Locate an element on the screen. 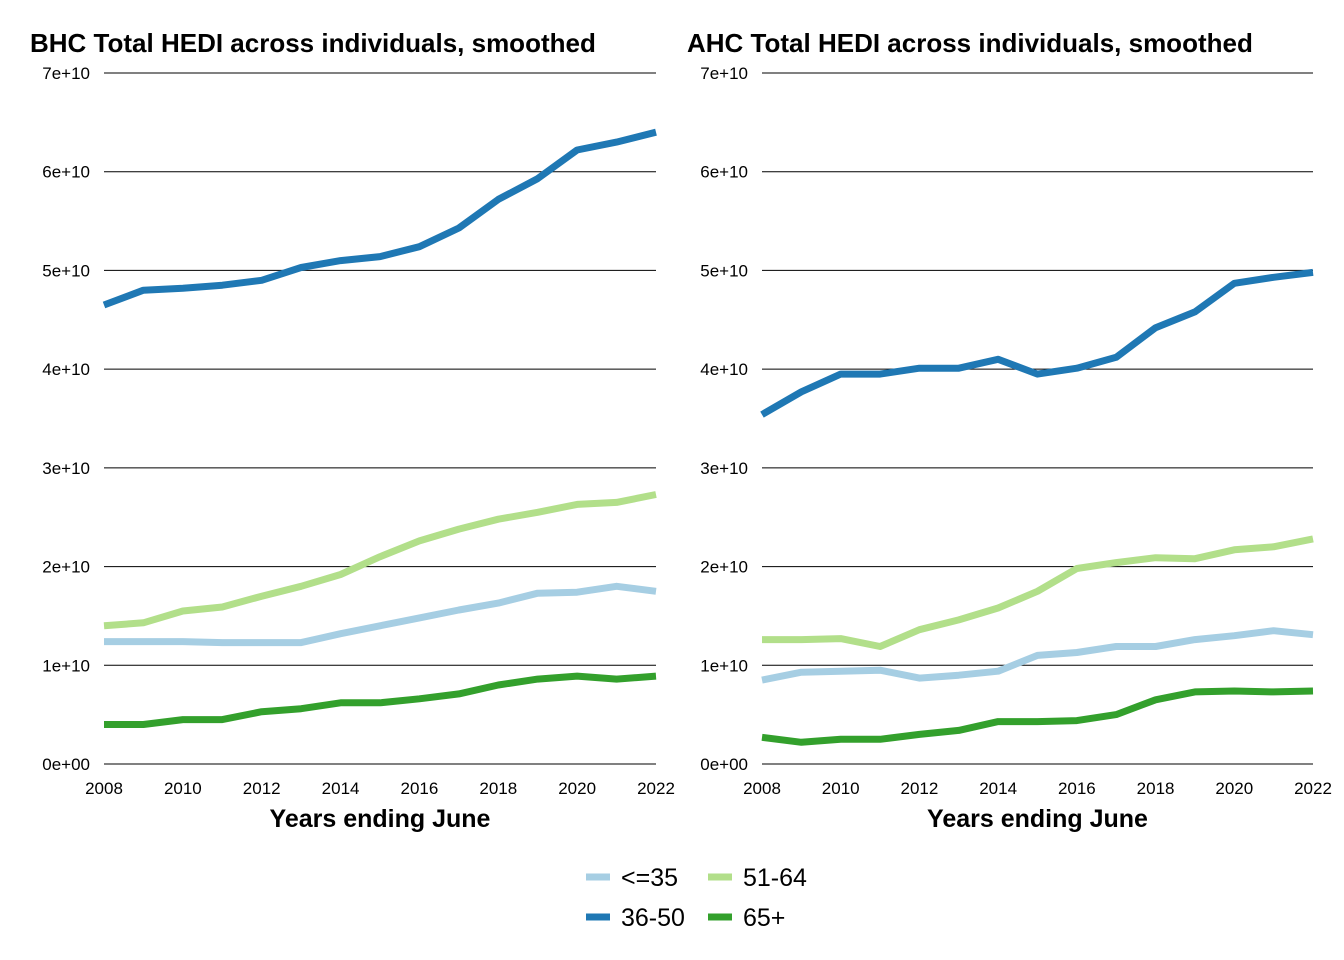 The height and width of the screenshot is (960, 1344). legend-label-36-50: 36-50 is located at coordinates (653, 918).